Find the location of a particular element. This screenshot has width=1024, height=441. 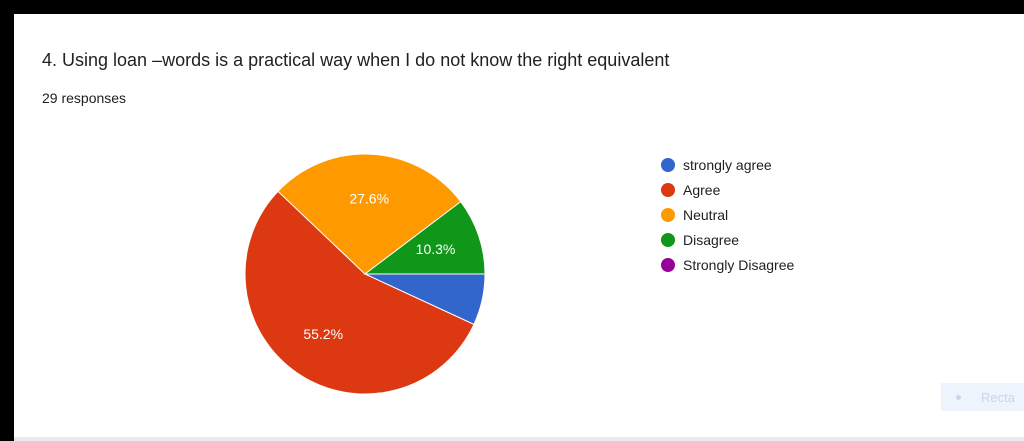

legend-item-strongly-disagree: Strongly Disagree is located at coordinates (727, 264).